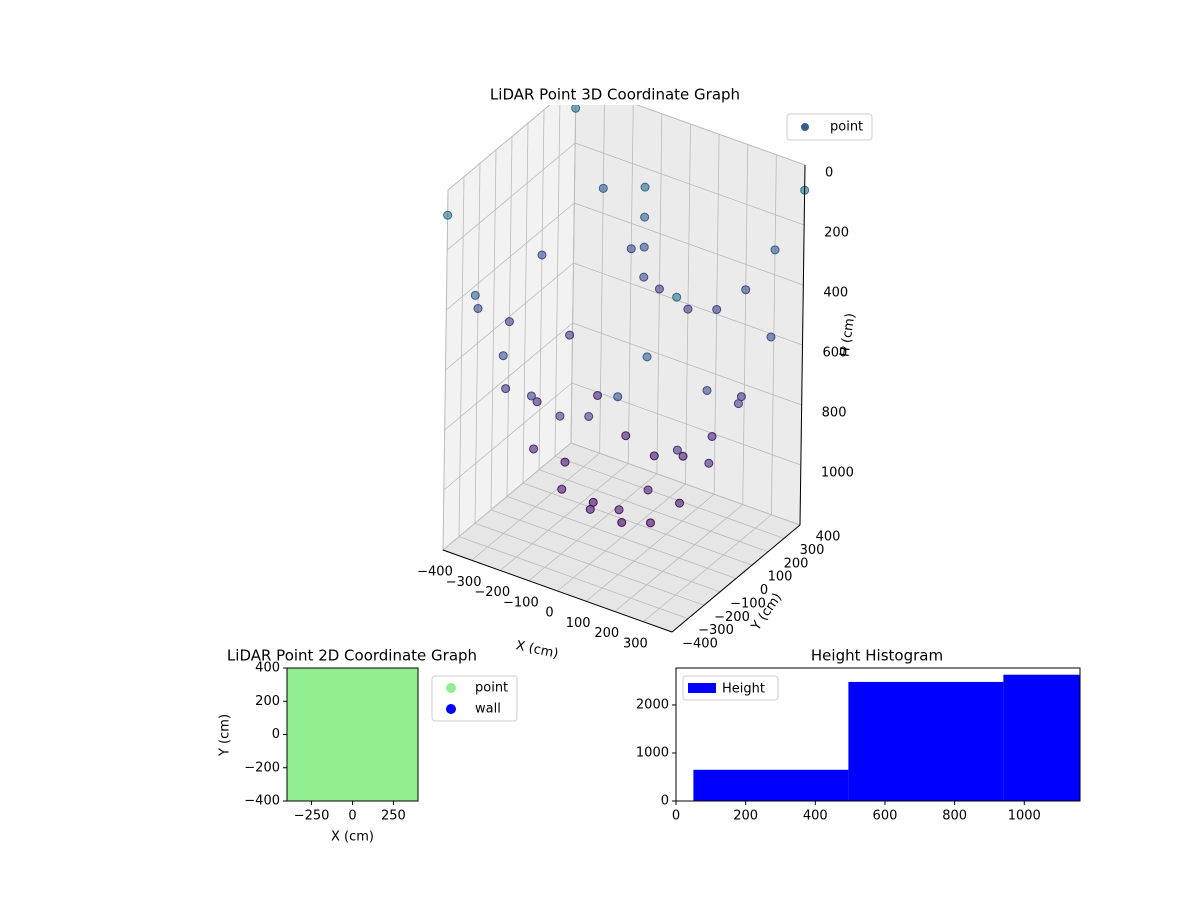 Image resolution: width=1200 pixels, height=900 pixels. What do you see at coordinates (829, 173) in the screenshot?
I see `z-tick-label: 0` at bounding box center [829, 173].